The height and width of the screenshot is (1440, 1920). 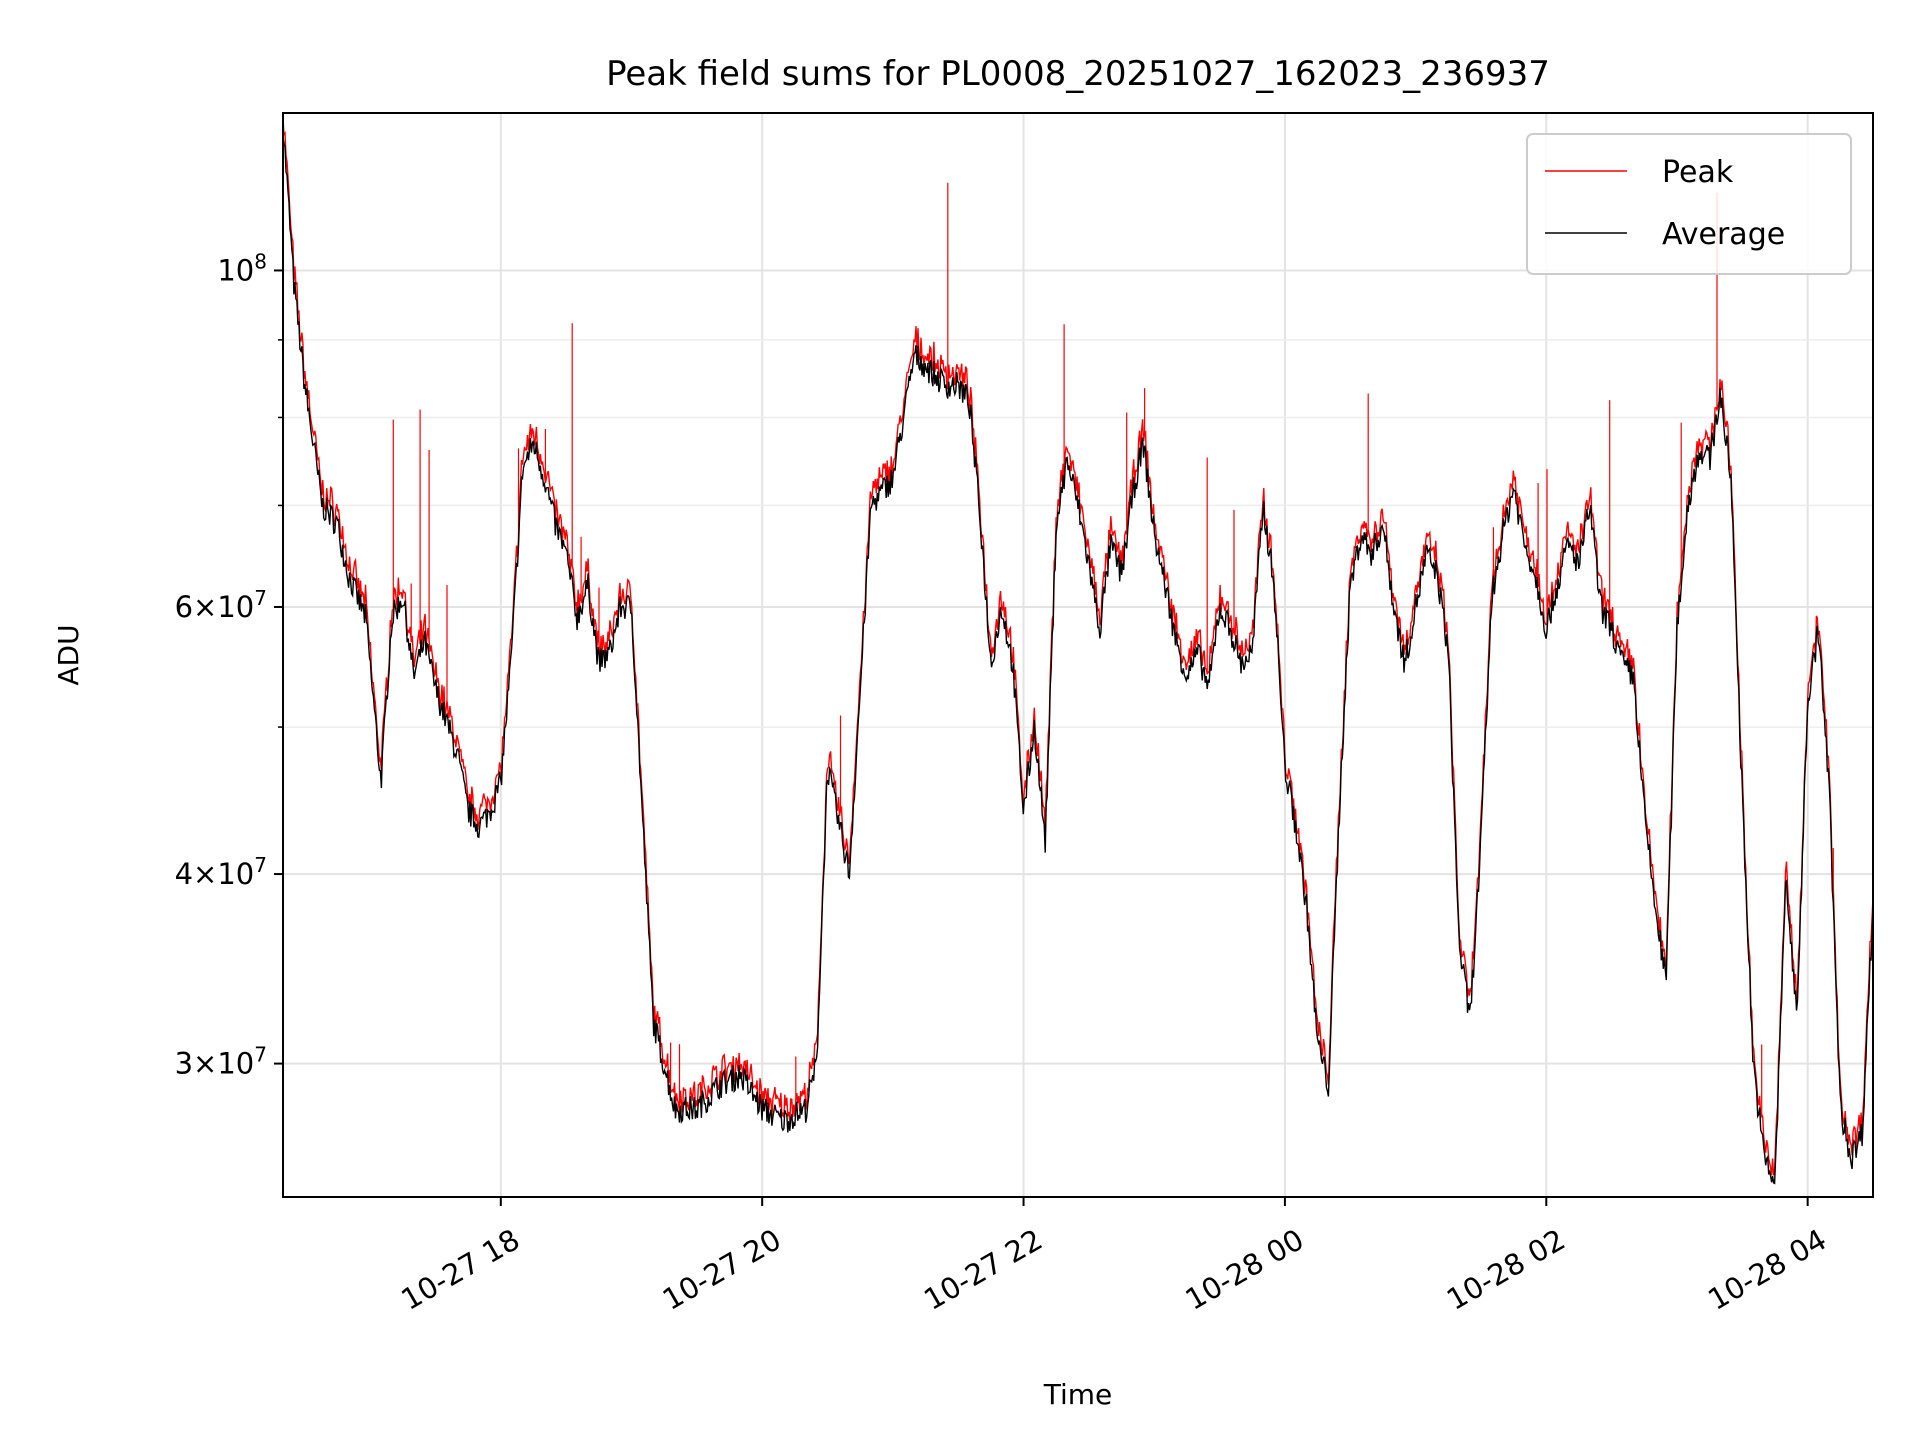 What do you see at coordinates (1767, 1269) in the screenshot?
I see `x-tick-label: 10-28 04` at bounding box center [1767, 1269].